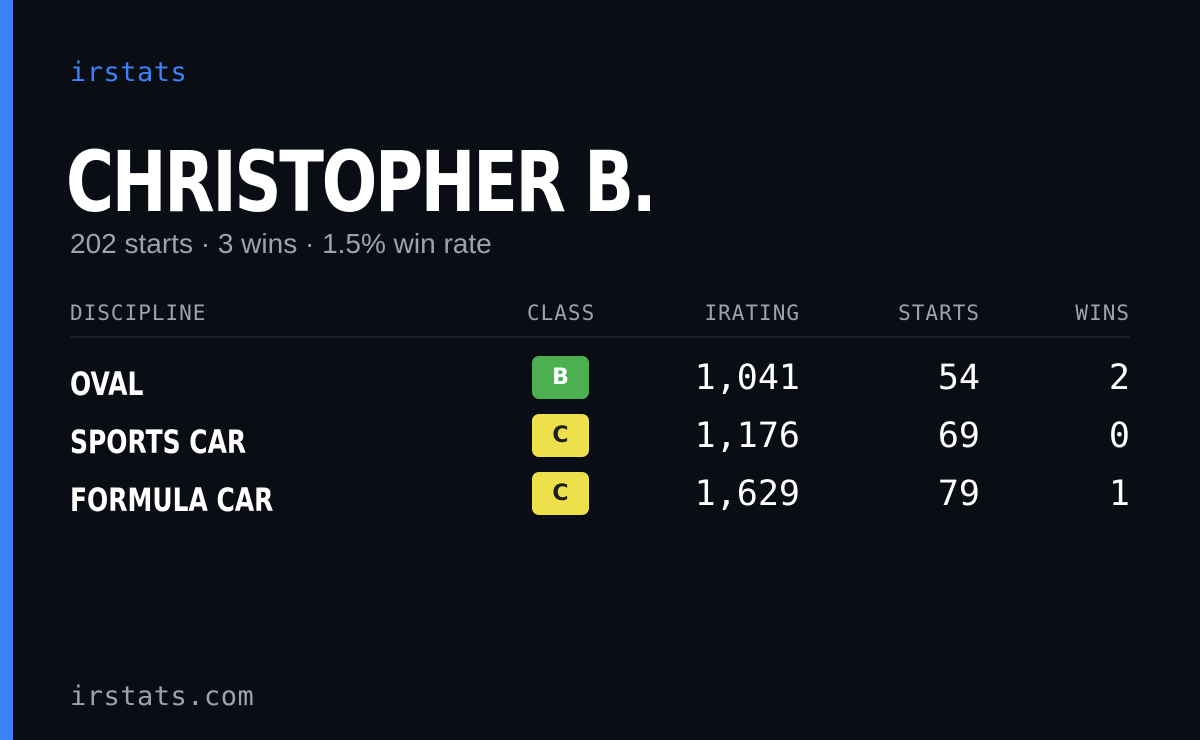 The width and height of the screenshot is (1200, 740). Describe the element at coordinates (747, 436) in the screenshot. I see `irating-value: 1,176` at that location.